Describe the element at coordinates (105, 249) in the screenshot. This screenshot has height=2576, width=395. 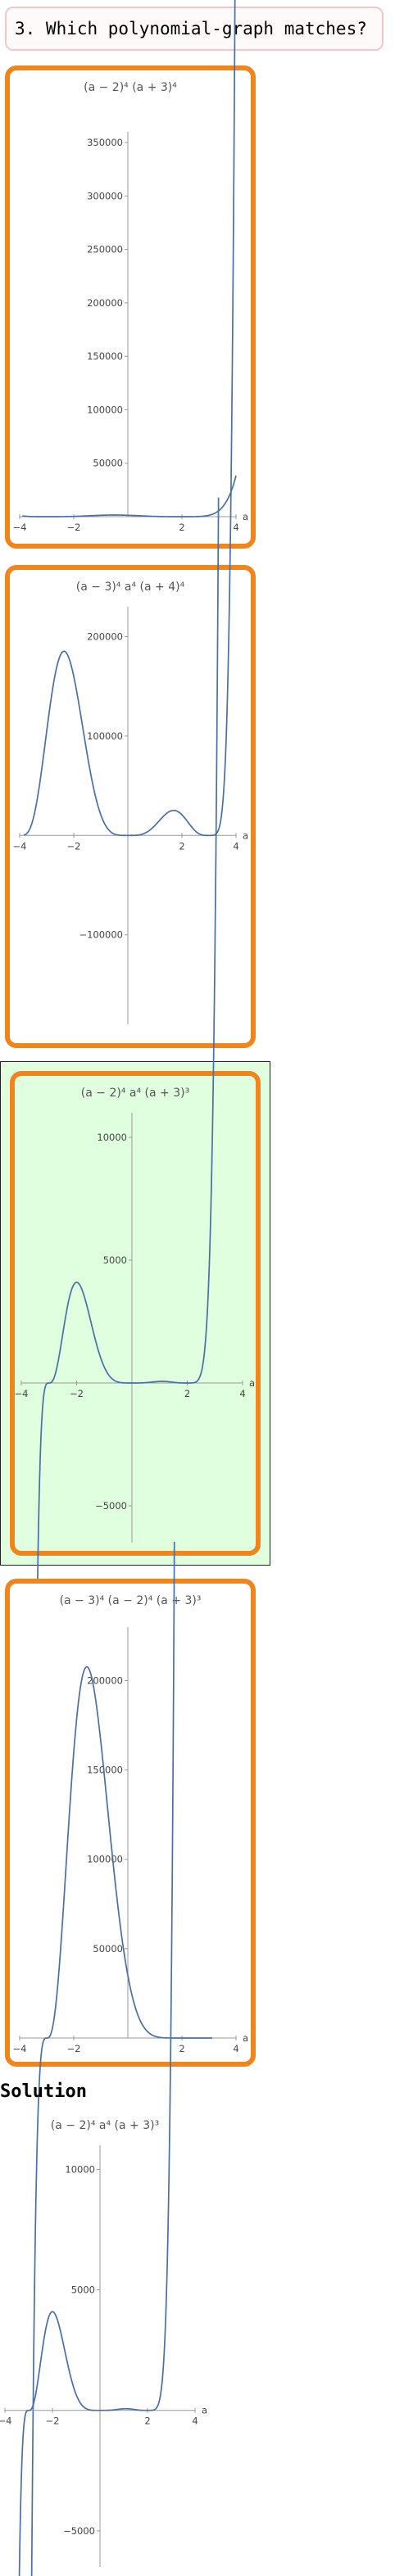
I see `y-tick-label: 250000` at that location.